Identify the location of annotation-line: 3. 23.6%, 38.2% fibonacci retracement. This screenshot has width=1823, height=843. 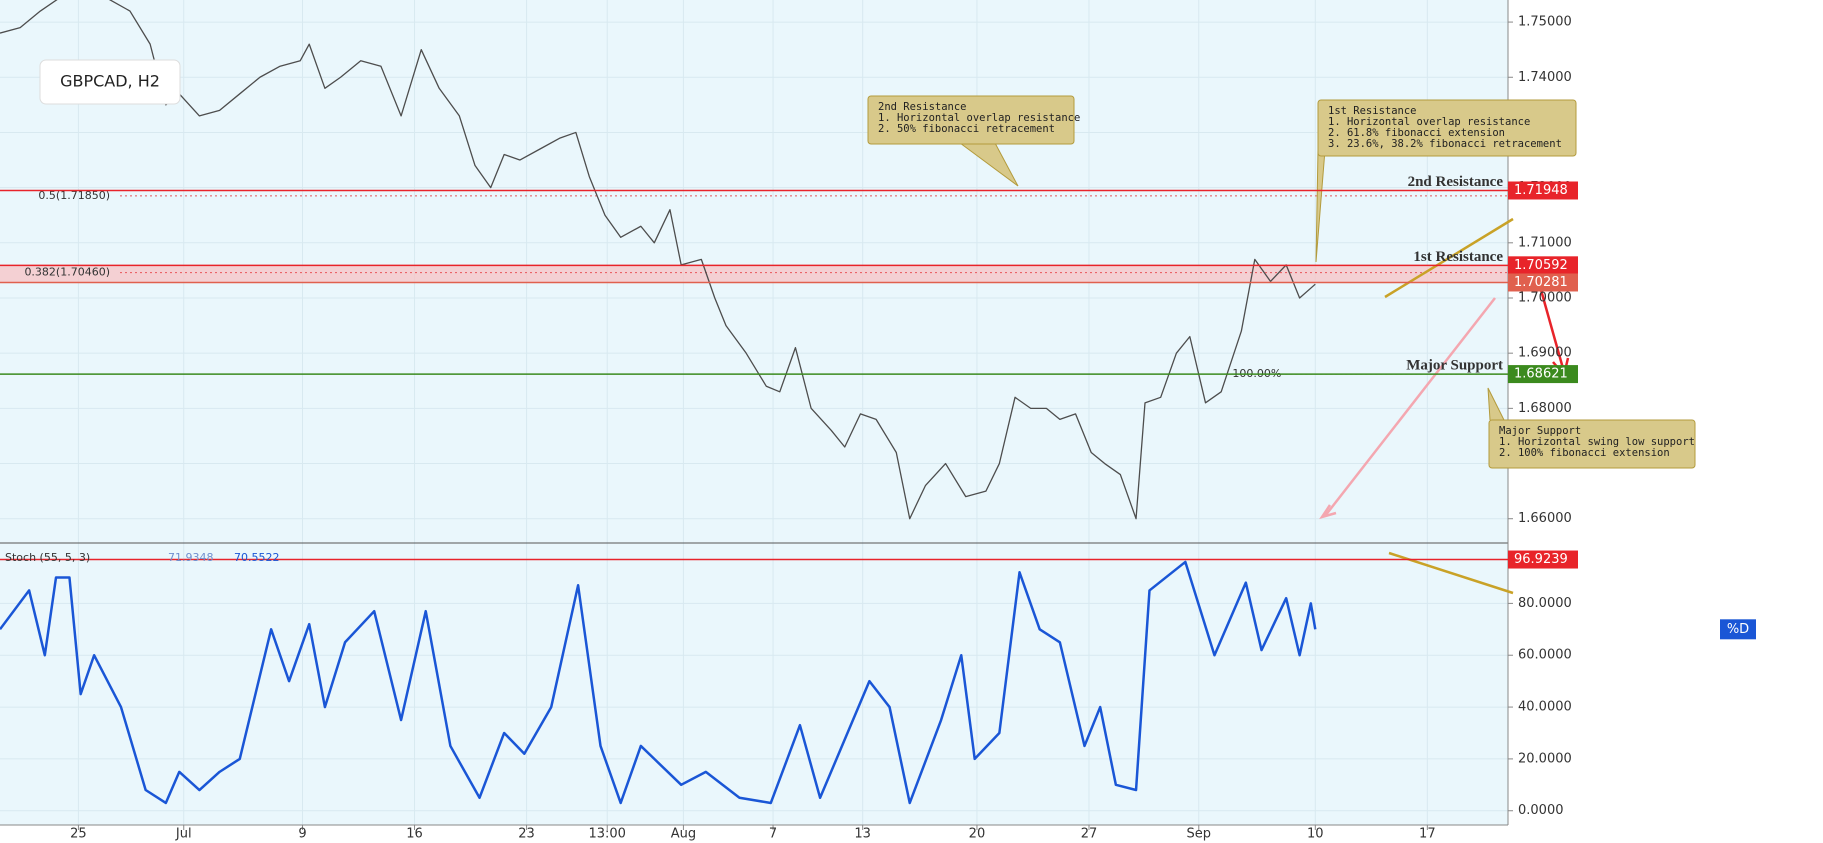
(1445, 144).